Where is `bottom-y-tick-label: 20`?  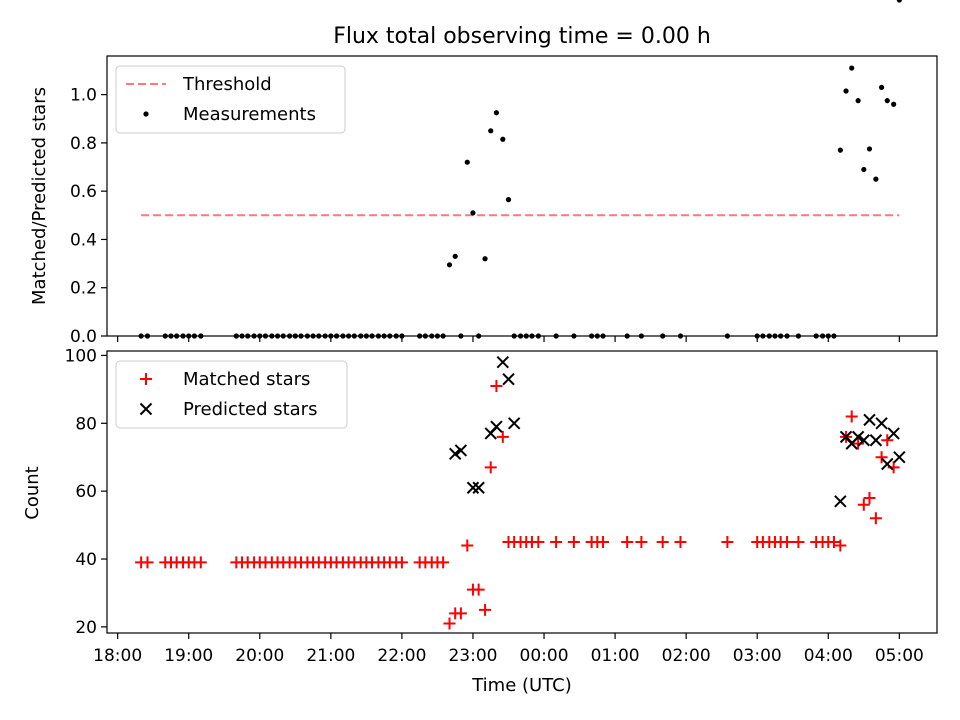 bottom-y-tick-label: 20 is located at coordinates (86, 628).